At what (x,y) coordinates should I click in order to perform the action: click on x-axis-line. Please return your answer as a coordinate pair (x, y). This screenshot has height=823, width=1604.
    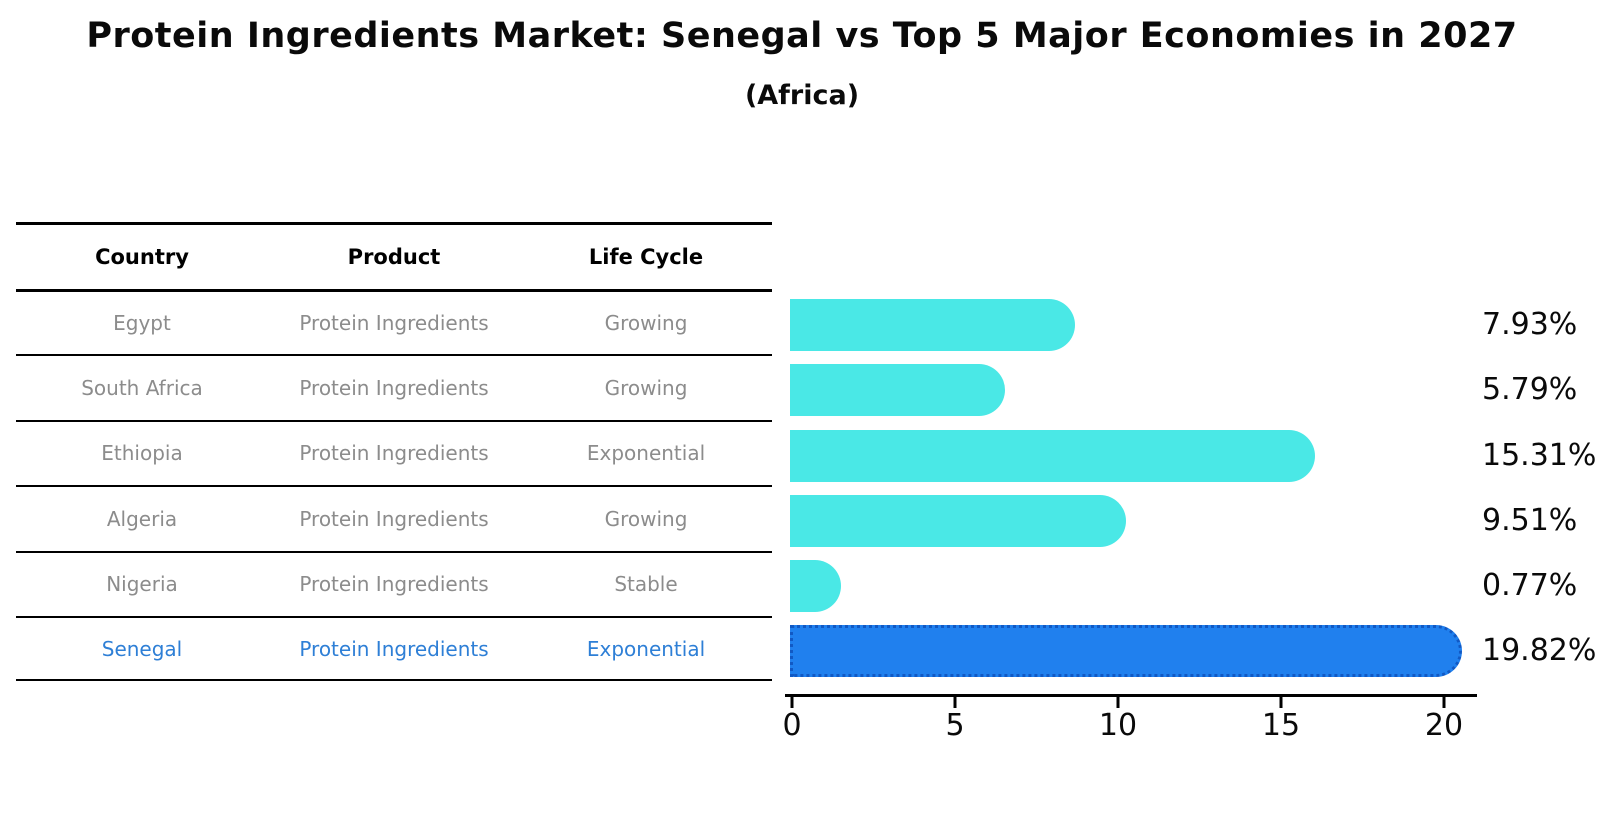
    Looking at the image, I should click on (1131, 695).